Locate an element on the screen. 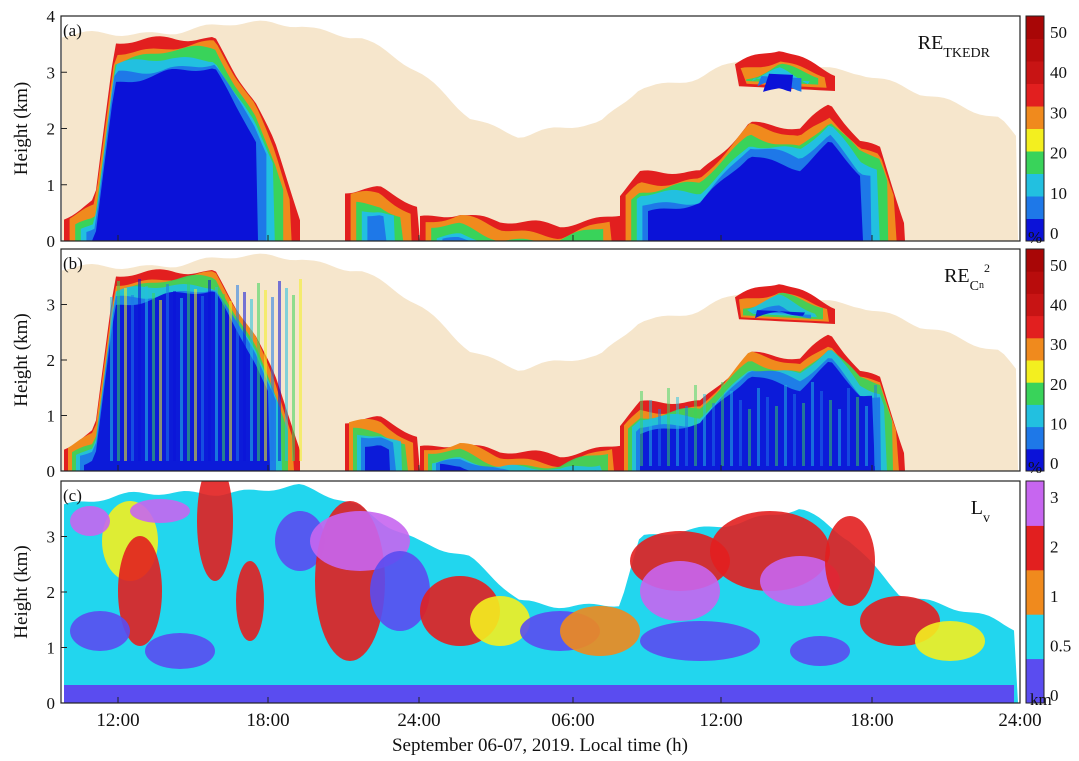 The width and height of the screenshot is (1079, 761). colorbar-frame is located at coordinates (1035, 360).